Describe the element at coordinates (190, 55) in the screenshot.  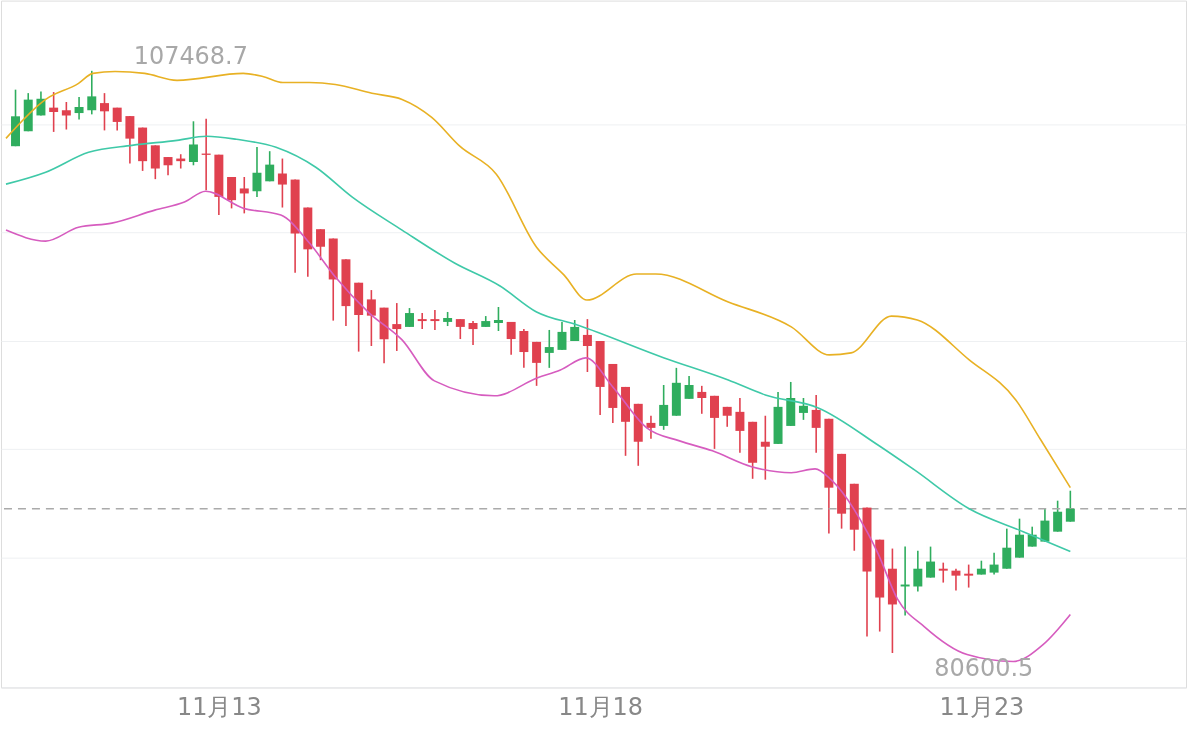
I see `annotation: 107468.7` at that location.